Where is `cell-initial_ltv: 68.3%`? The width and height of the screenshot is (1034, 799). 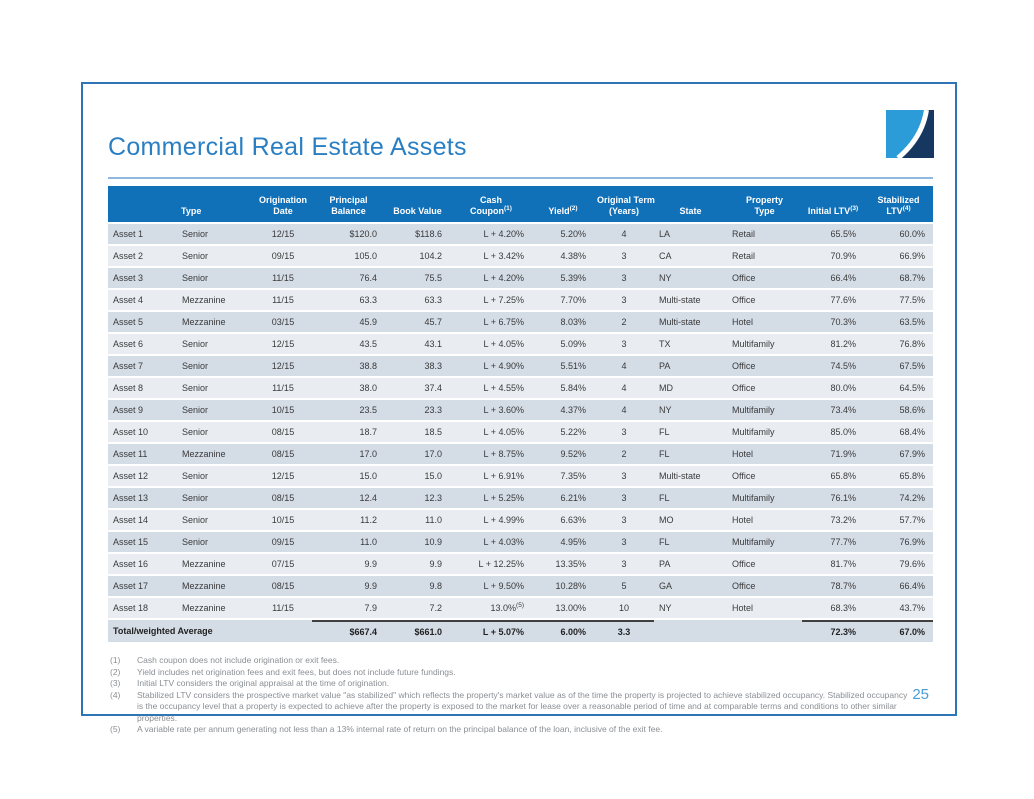
cell-initial_ltv: 68.3% is located at coordinates (833, 608).